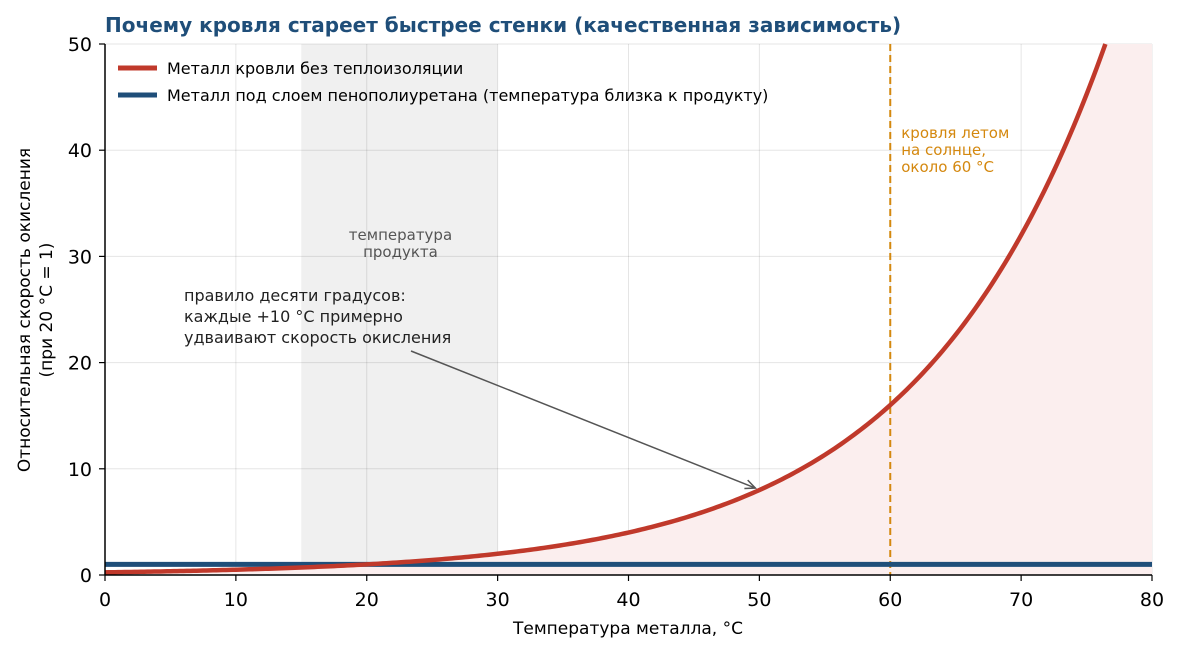  I want to click on x-tick-label-40: 40, so click(628, 600).